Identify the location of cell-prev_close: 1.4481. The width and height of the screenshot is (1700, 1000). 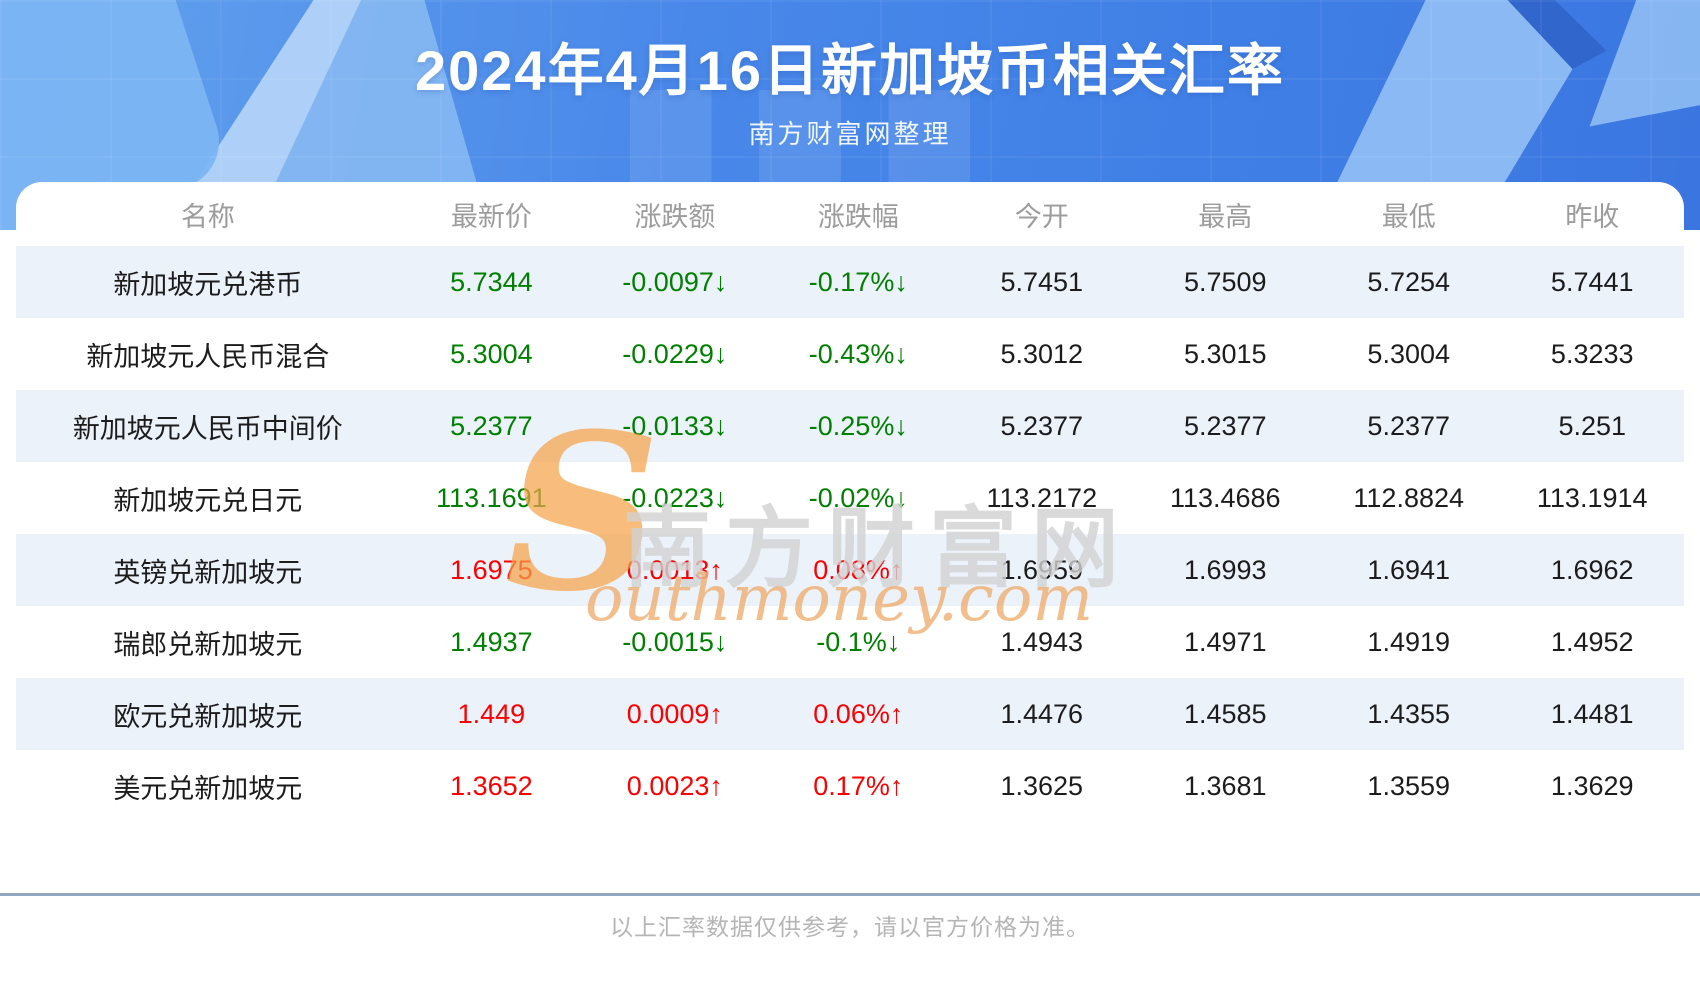
(1592, 713).